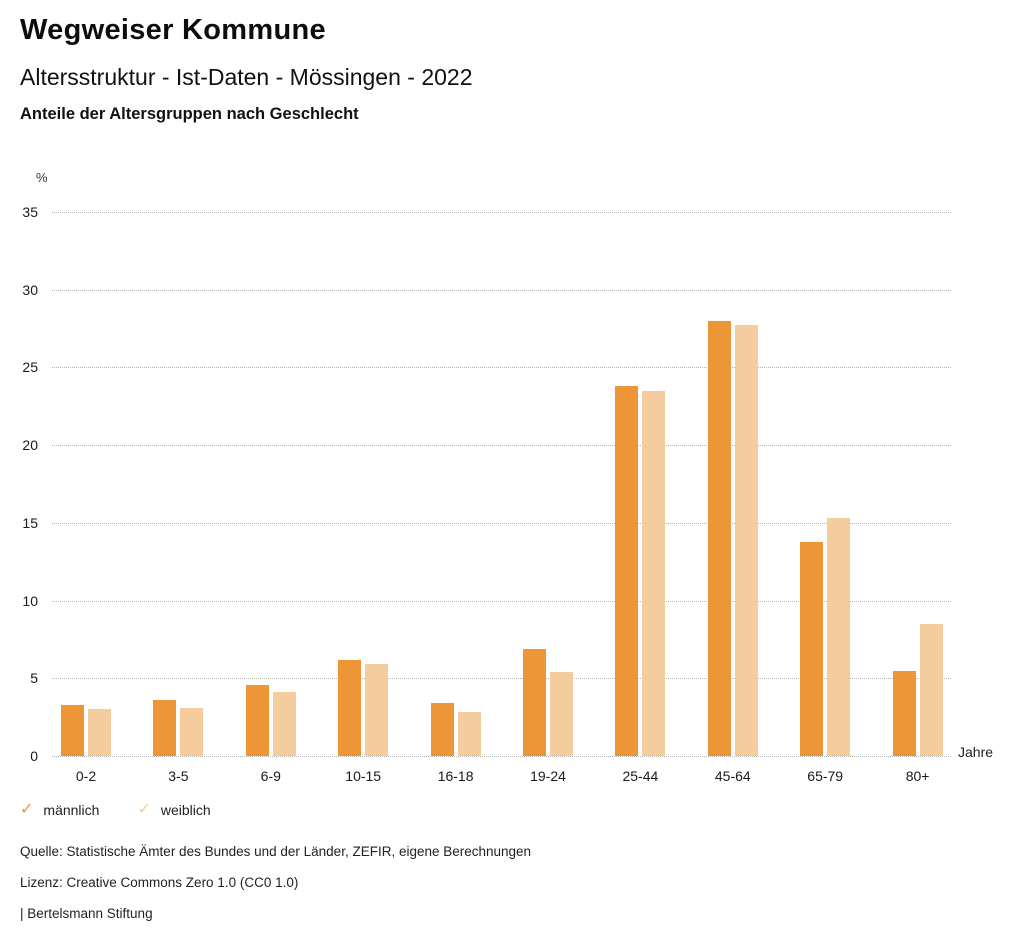  Describe the element at coordinates (442, 729) in the screenshot. I see `bar-männlich-16-18` at that location.